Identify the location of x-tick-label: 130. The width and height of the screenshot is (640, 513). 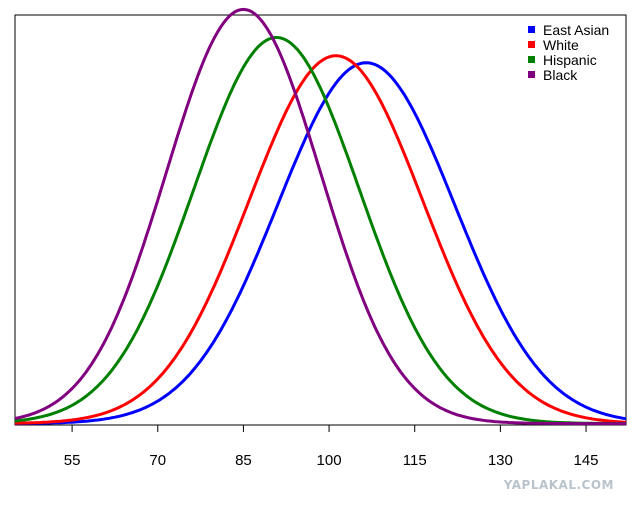
(500, 460).